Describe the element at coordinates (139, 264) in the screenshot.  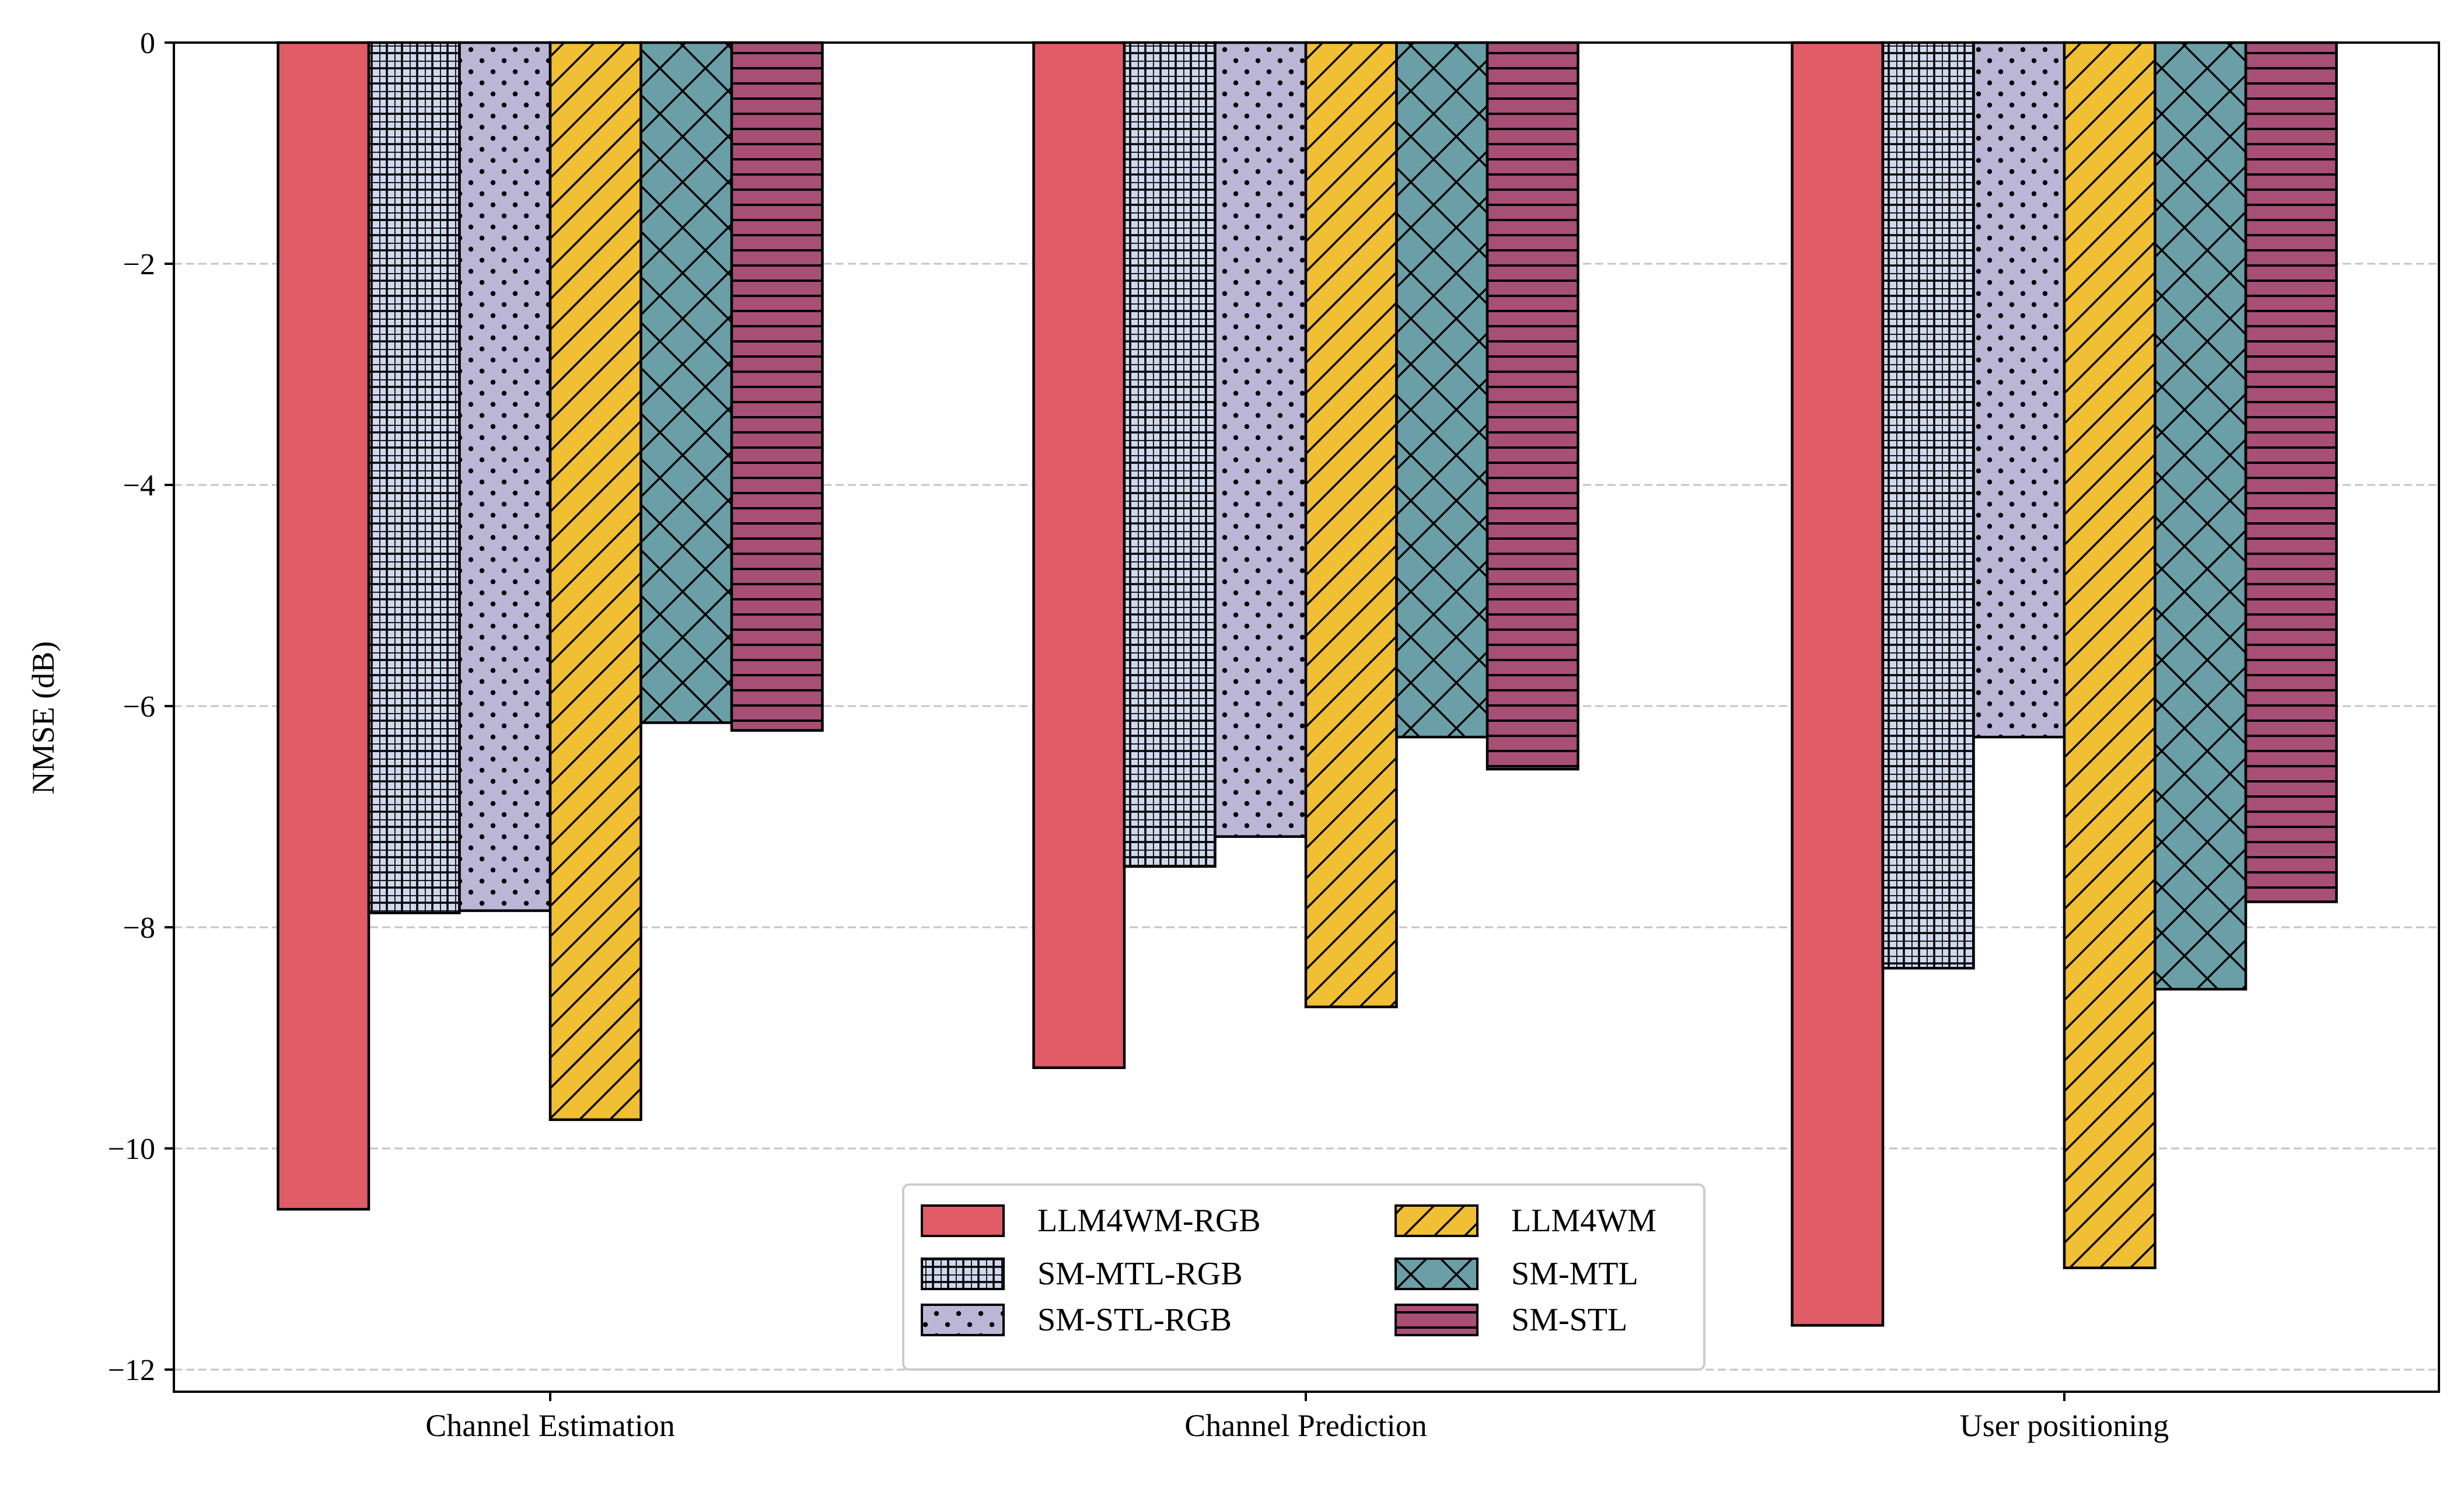
I see `y-tick-label: −2` at that location.